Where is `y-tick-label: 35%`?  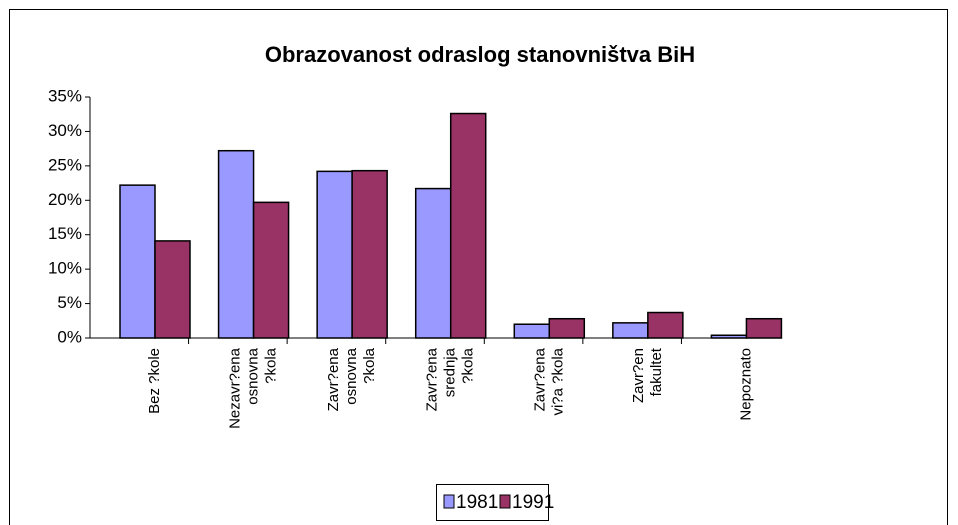 y-tick-label: 35% is located at coordinates (65, 95).